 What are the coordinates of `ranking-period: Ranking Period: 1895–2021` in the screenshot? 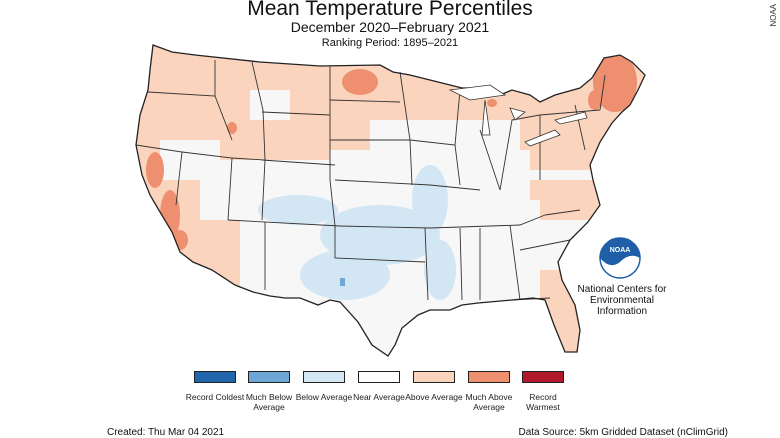 It's located at (390, 43).